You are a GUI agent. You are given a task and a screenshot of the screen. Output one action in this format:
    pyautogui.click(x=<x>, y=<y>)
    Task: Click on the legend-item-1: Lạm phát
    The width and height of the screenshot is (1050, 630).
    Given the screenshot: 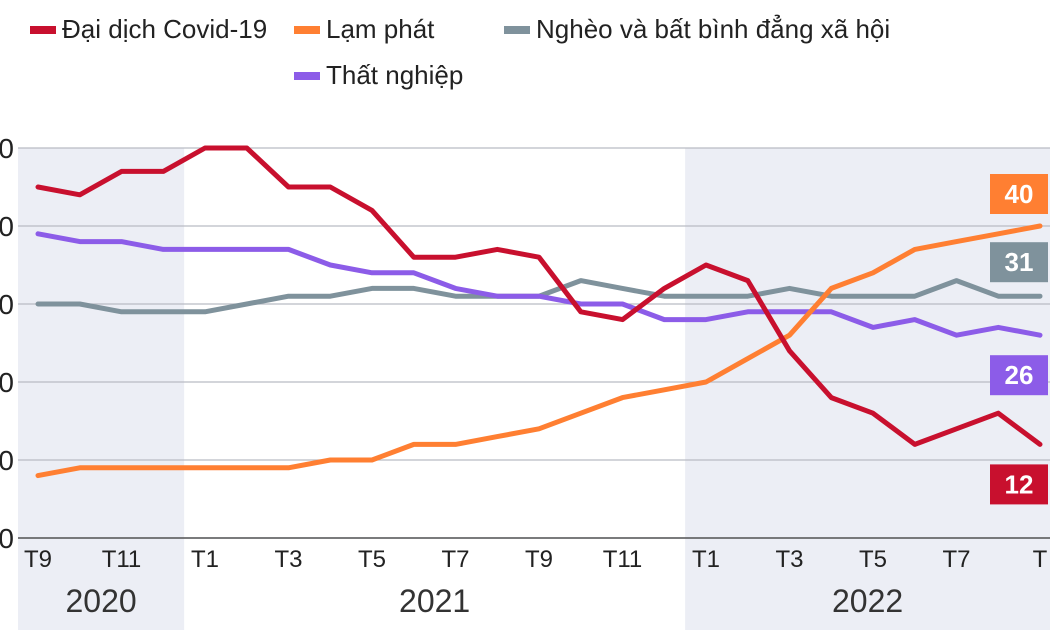 What is the action you would take?
    pyautogui.click(x=364, y=29)
    